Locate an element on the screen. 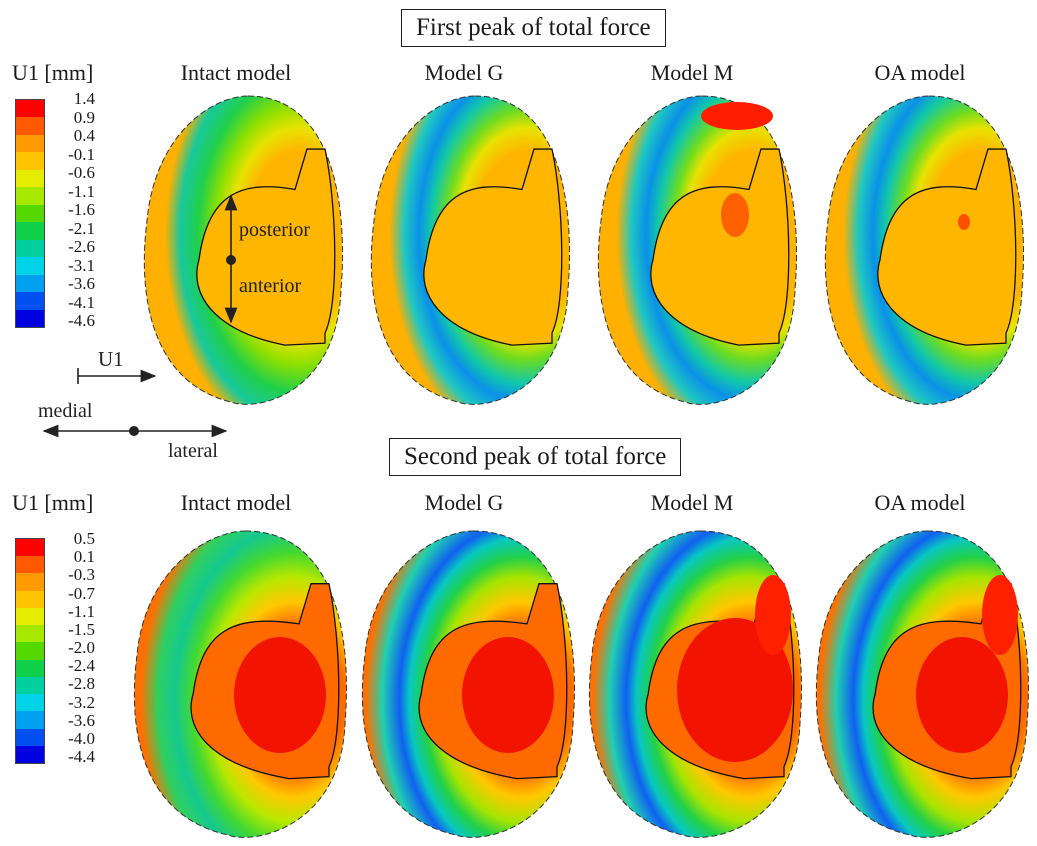 The height and width of the screenshot is (846, 1037). colorbar-tick-label: 0.5 is located at coordinates (84, 538).